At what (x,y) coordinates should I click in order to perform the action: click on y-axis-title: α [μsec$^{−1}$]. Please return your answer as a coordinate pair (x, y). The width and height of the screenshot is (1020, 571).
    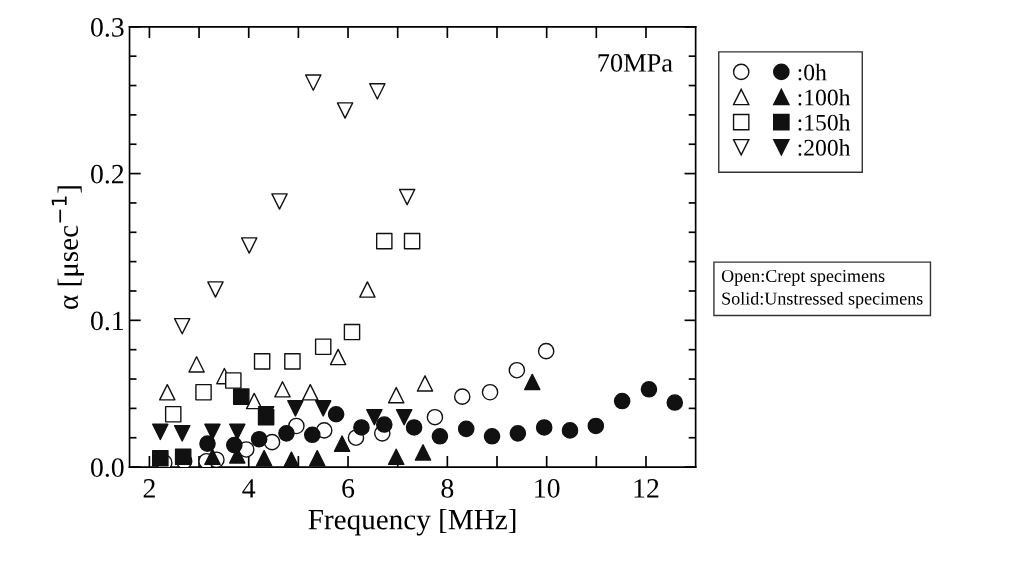
    Looking at the image, I should click on (68, 247).